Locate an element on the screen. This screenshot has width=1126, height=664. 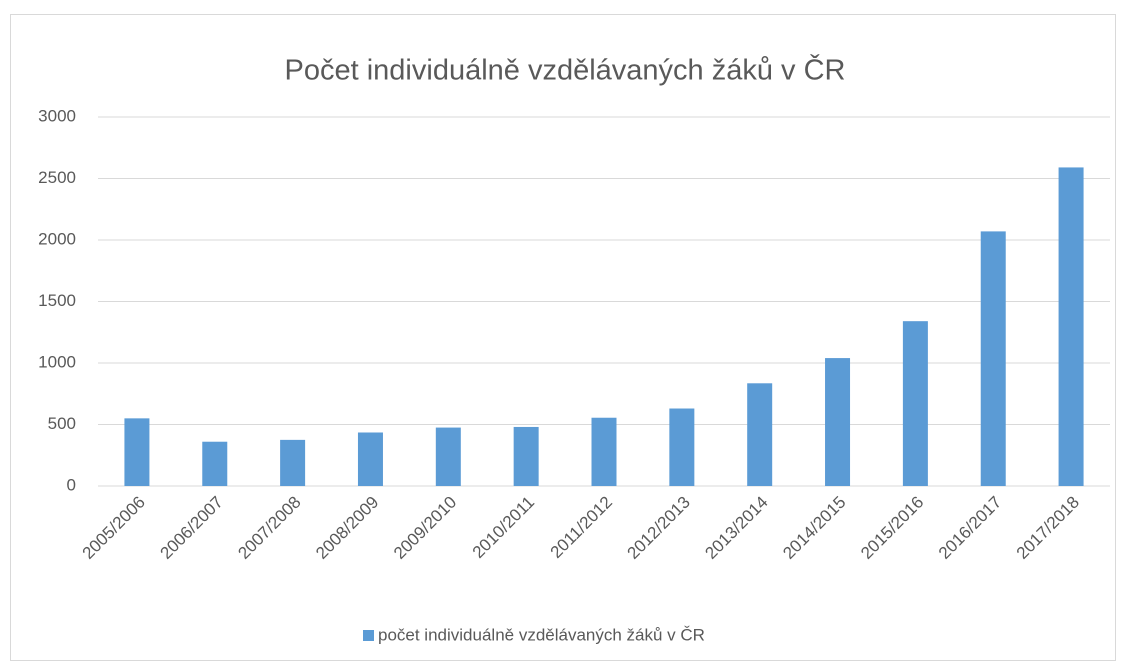
y-tick-label: 2500 is located at coordinates (57, 177).